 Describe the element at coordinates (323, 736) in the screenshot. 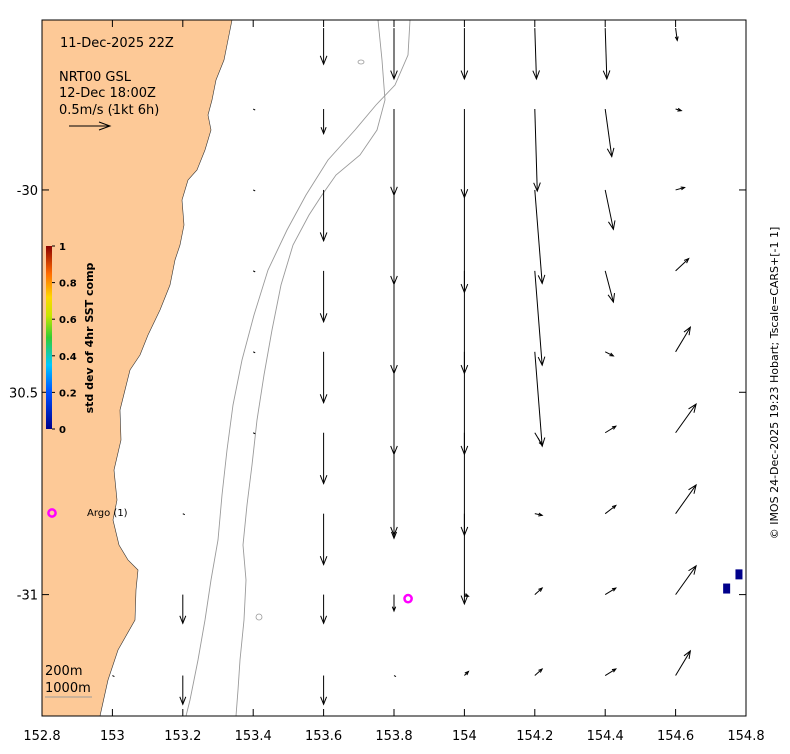

I see `x-tick-label: 153.6` at that location.